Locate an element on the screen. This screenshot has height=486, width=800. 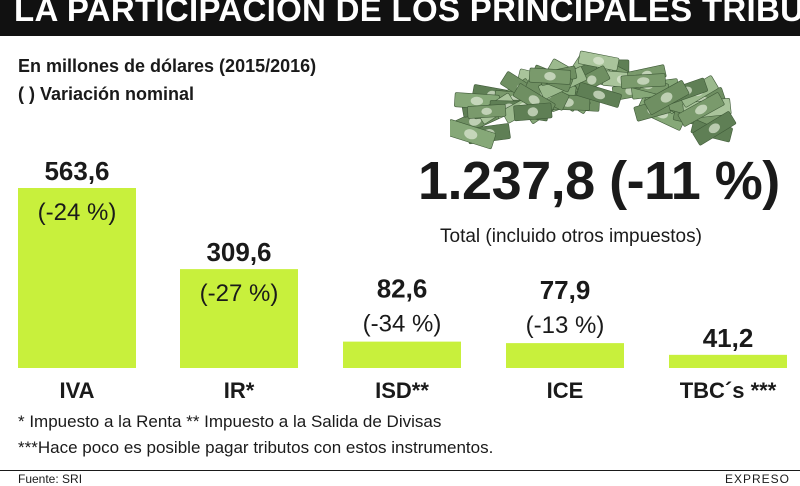
variation-label-3: (-13 %) is located at coordinates (565, 325).